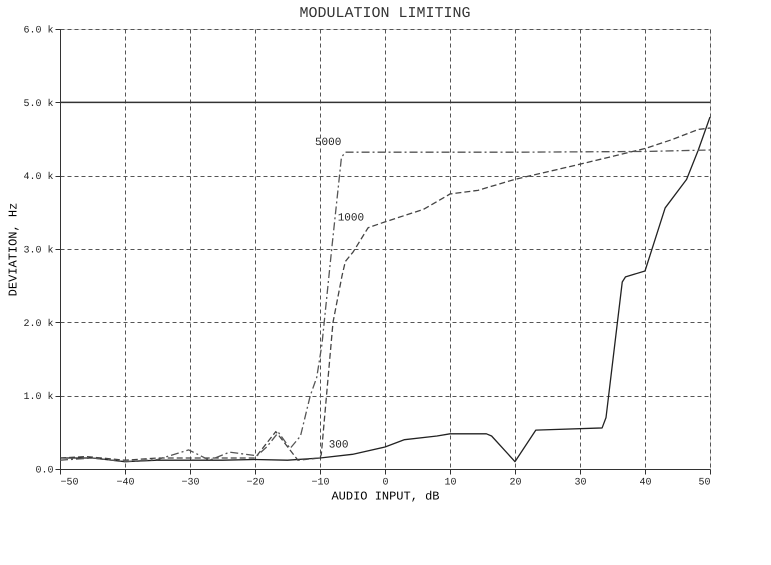  What do you see at coordinates (255, 483) in the screenshot?
I see `x-tick-label: −20` at bounding box center [255, 483].